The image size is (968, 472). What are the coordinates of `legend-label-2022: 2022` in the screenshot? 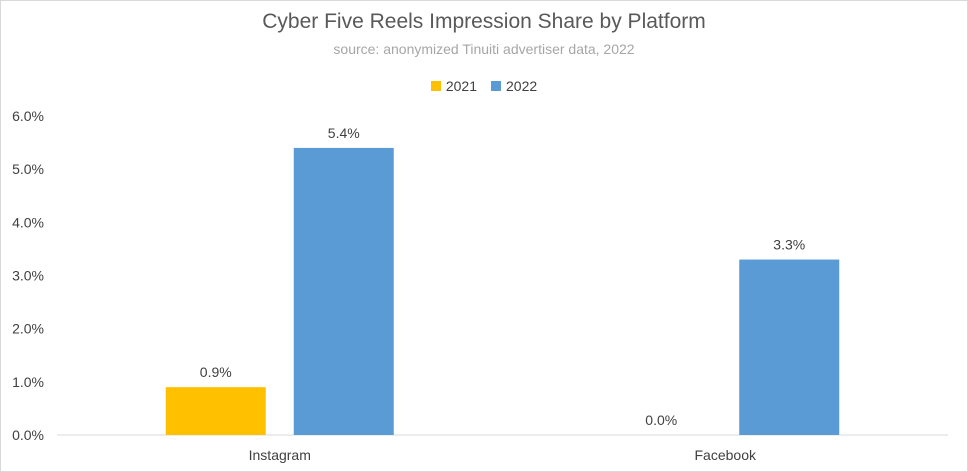 It's located at (522, 86).